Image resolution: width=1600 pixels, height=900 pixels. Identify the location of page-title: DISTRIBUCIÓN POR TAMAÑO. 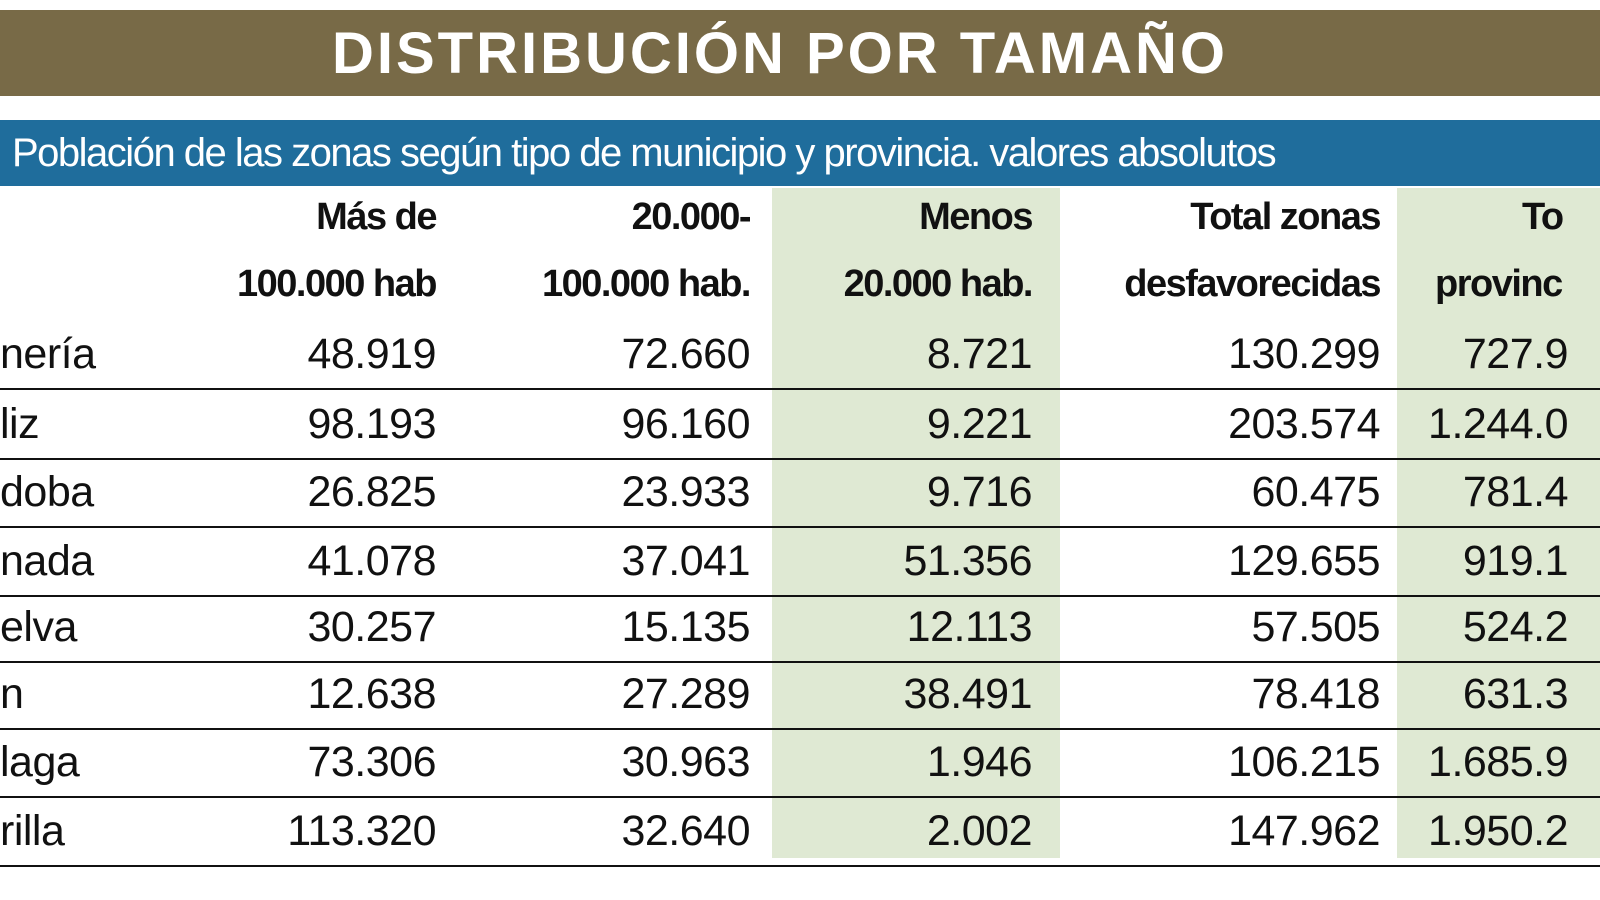
(779, 53).